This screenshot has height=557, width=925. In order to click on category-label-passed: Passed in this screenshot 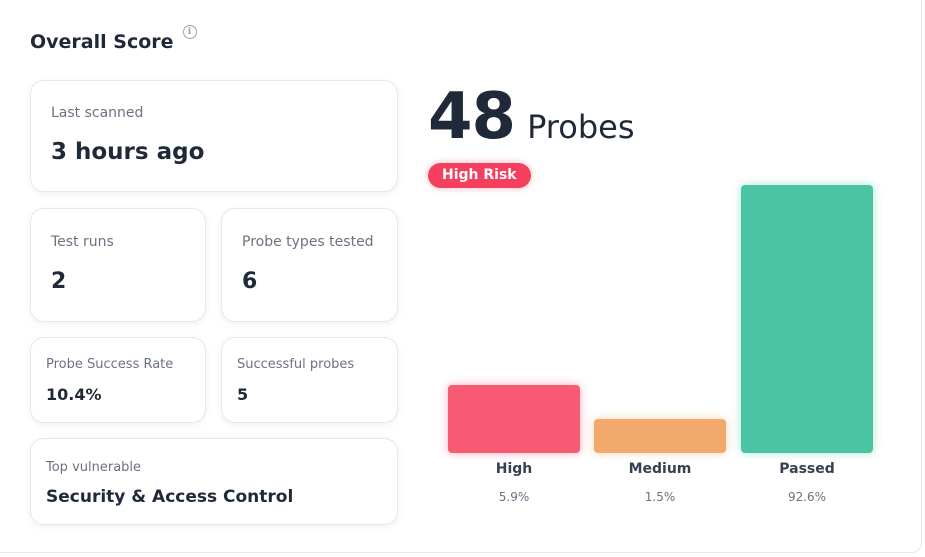, I will do `click(807, 469)`.